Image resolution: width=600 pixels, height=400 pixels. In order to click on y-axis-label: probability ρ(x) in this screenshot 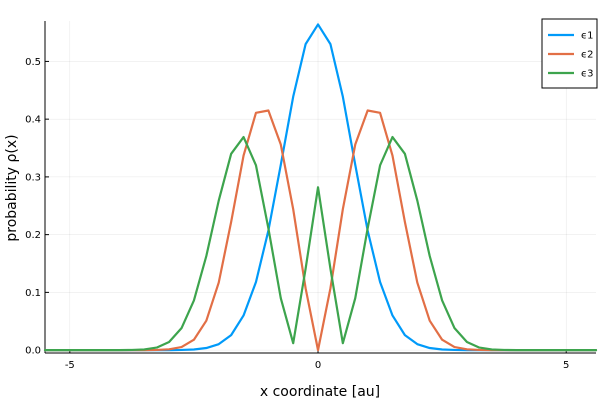, I will do `click(12, 187)`.